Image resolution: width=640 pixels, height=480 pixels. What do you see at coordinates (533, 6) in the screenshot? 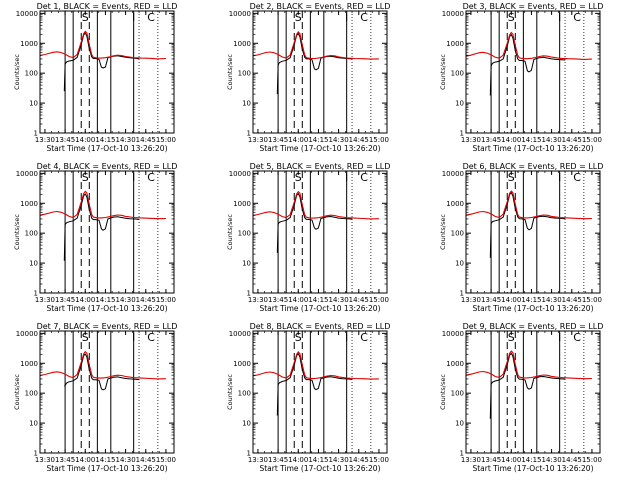
I see `panel-title: Det 3, BLACK = Events, RED = LLD` at bounding box center [533, 6].